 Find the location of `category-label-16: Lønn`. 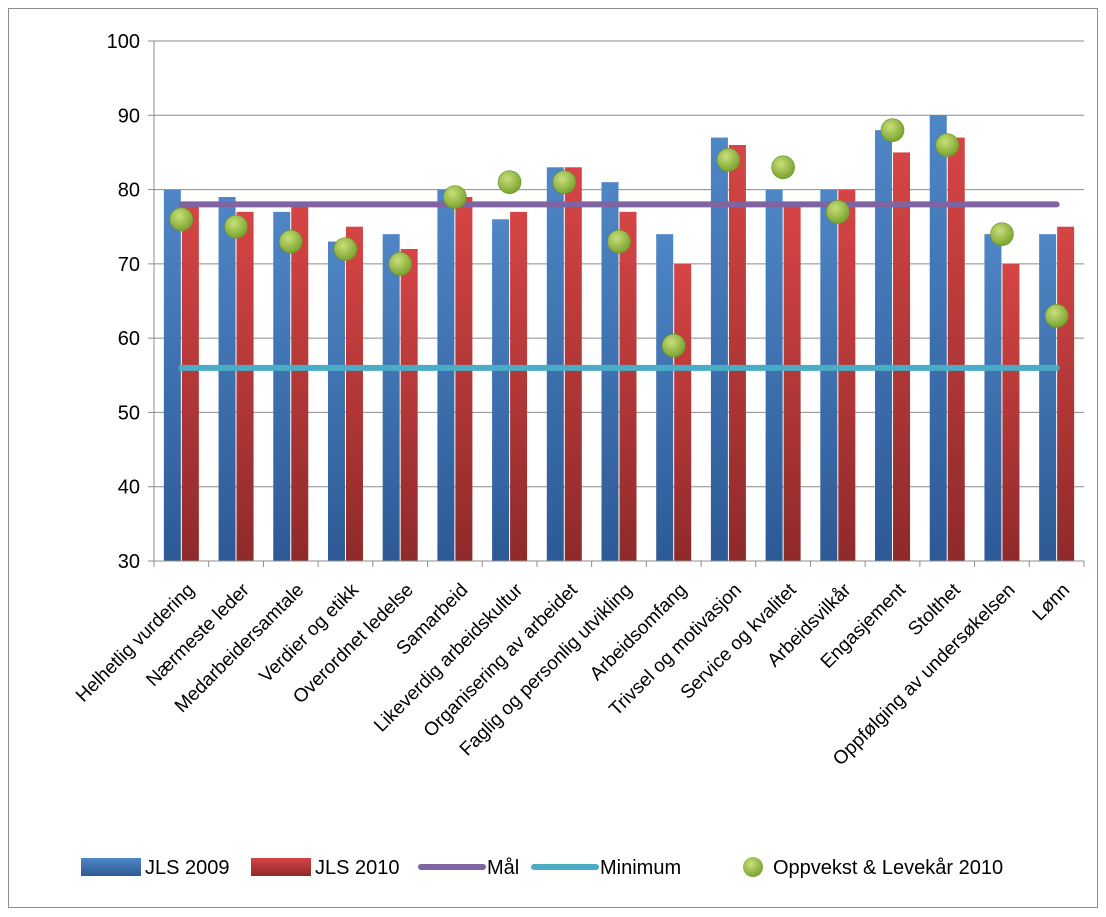

category-label-16: Lønn is located at coordinates (1051, 602).